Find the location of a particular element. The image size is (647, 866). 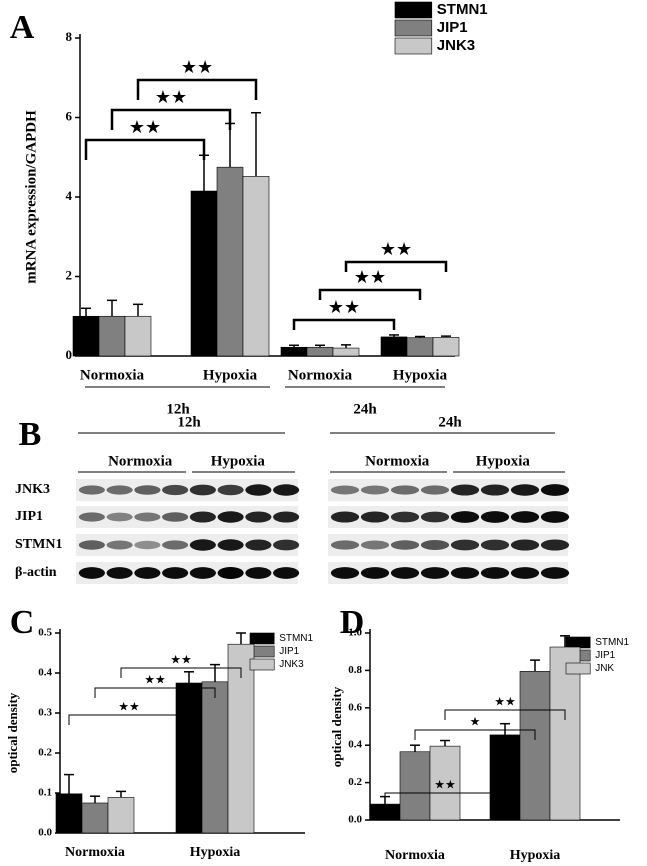

y-tick-label: 0.1 is located at coordinates (45, 793).